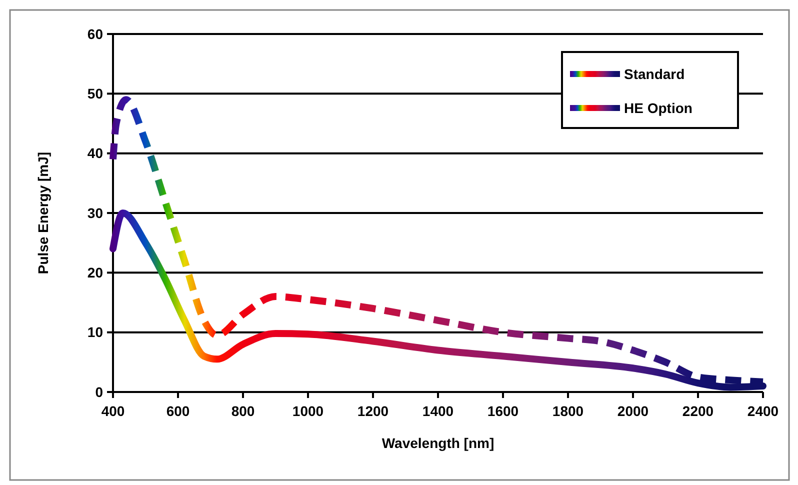  What do you see at coordinates (308, 411) in the screenshot?
I see `x-tick-label: 1000` at bounding box center [308, 411].